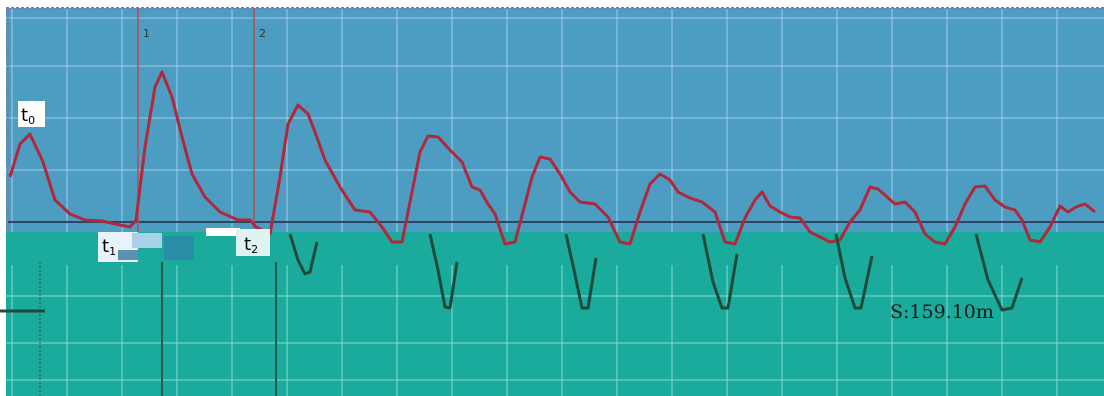 The height and width of the screenshot is (396, 1104). I want to click on cursor-tag-t1: t1, so click(169, 245).